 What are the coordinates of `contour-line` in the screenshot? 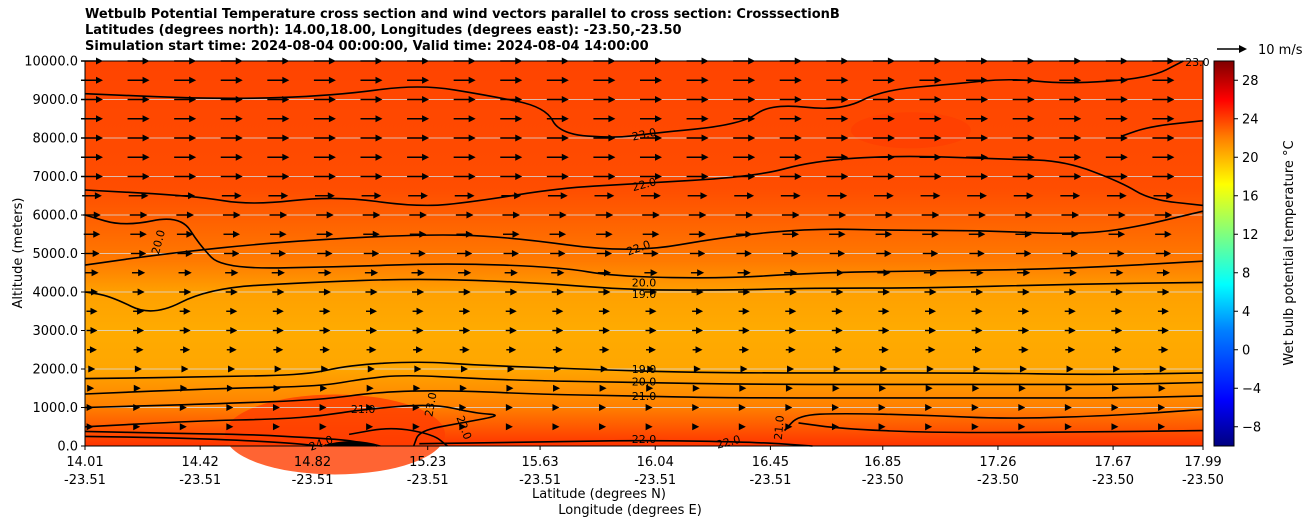 It's located at (1001, 428).